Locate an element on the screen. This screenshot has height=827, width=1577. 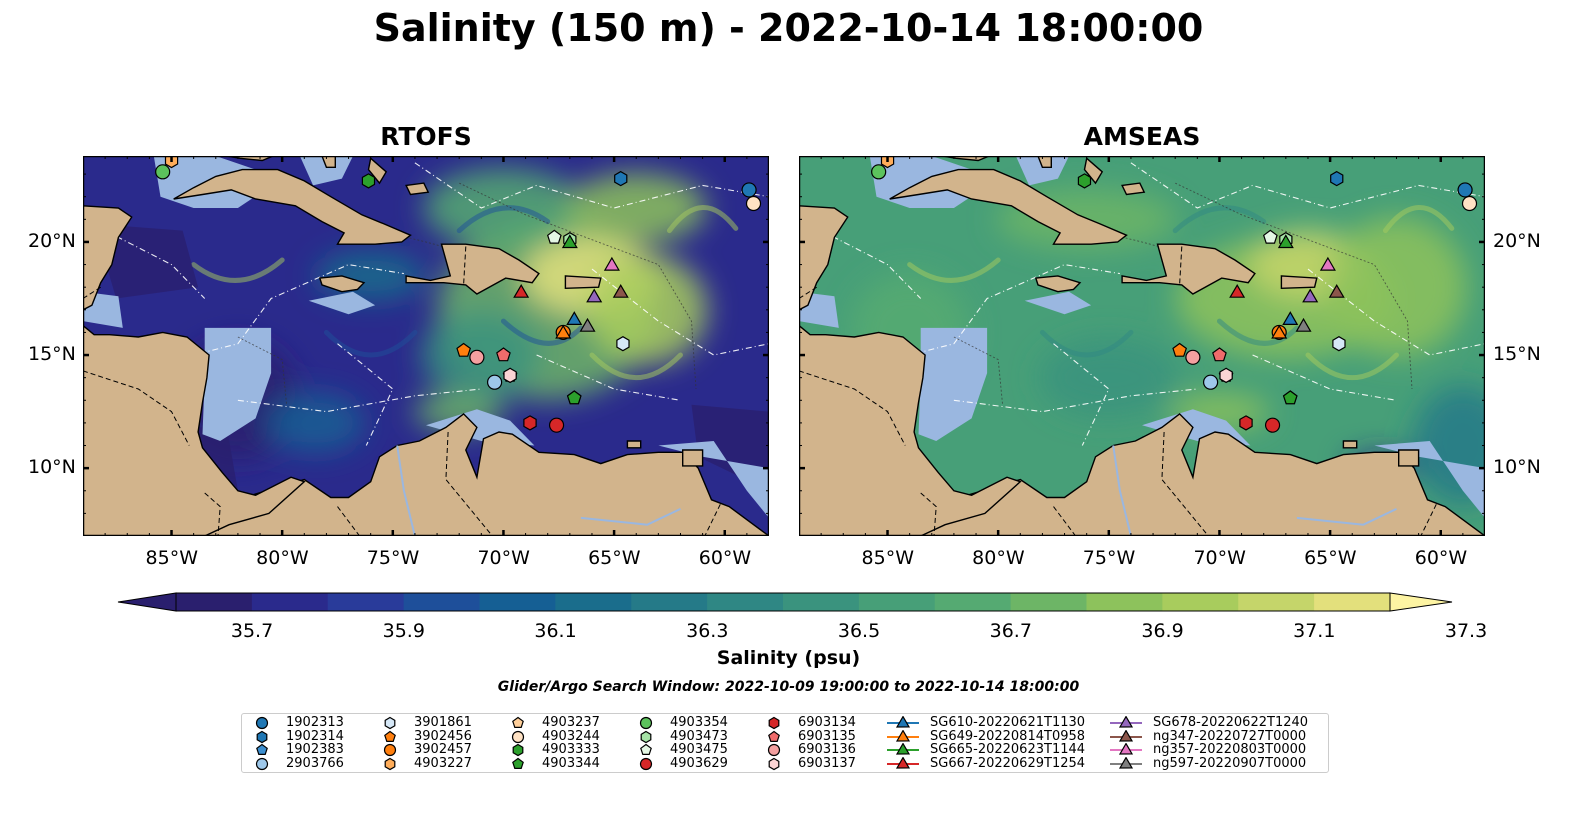
legend-label: ng357-20220803T0000 is located at coordinates (1230, 749).